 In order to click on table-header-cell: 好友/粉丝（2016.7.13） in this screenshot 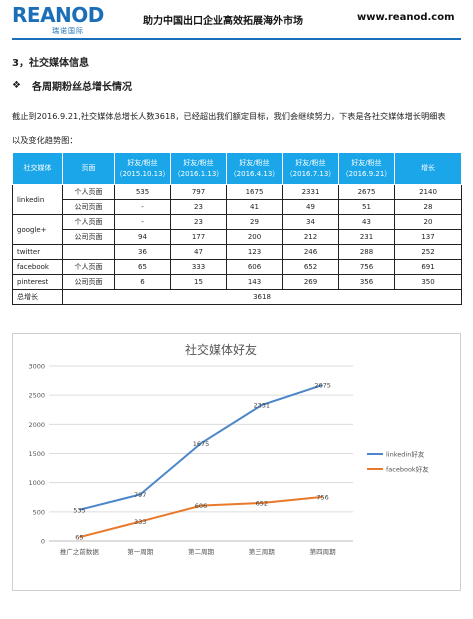, I will do `click(310, 168)`.